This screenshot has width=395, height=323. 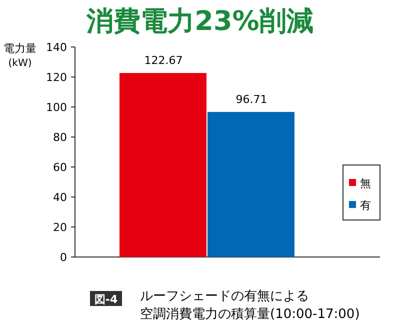 I want to click on data-label: 96.71, so click(x=252, y=99).